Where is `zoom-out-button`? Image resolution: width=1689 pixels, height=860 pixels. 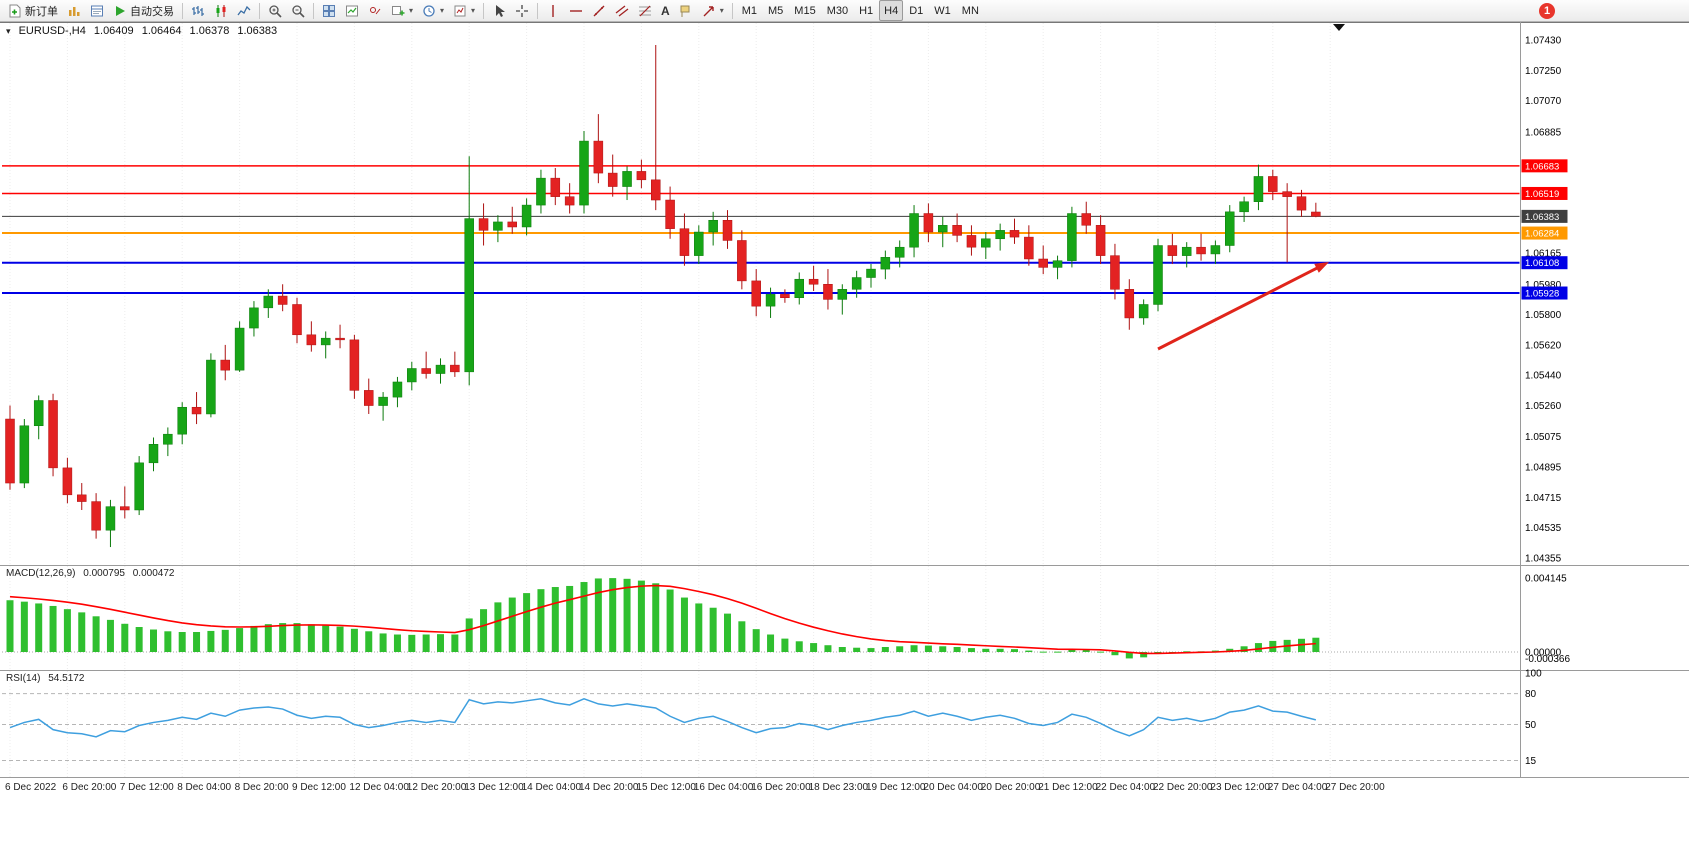
zoom-out-button is located at coordinates (298, 10).